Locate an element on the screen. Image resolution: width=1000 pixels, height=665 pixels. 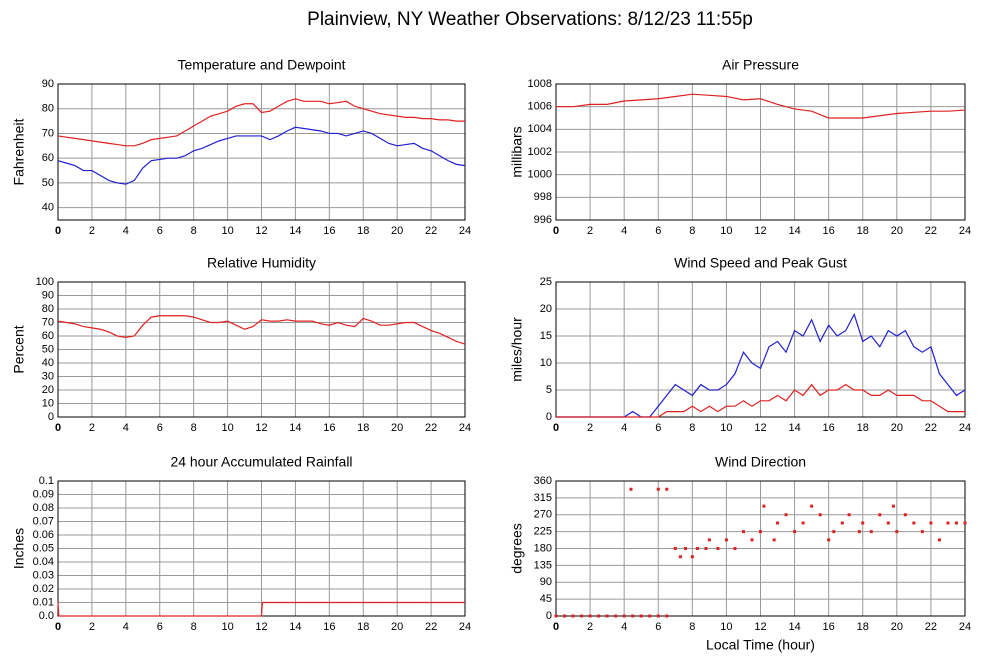
y-tick-label: 80 is located at coordinates (48, 309).